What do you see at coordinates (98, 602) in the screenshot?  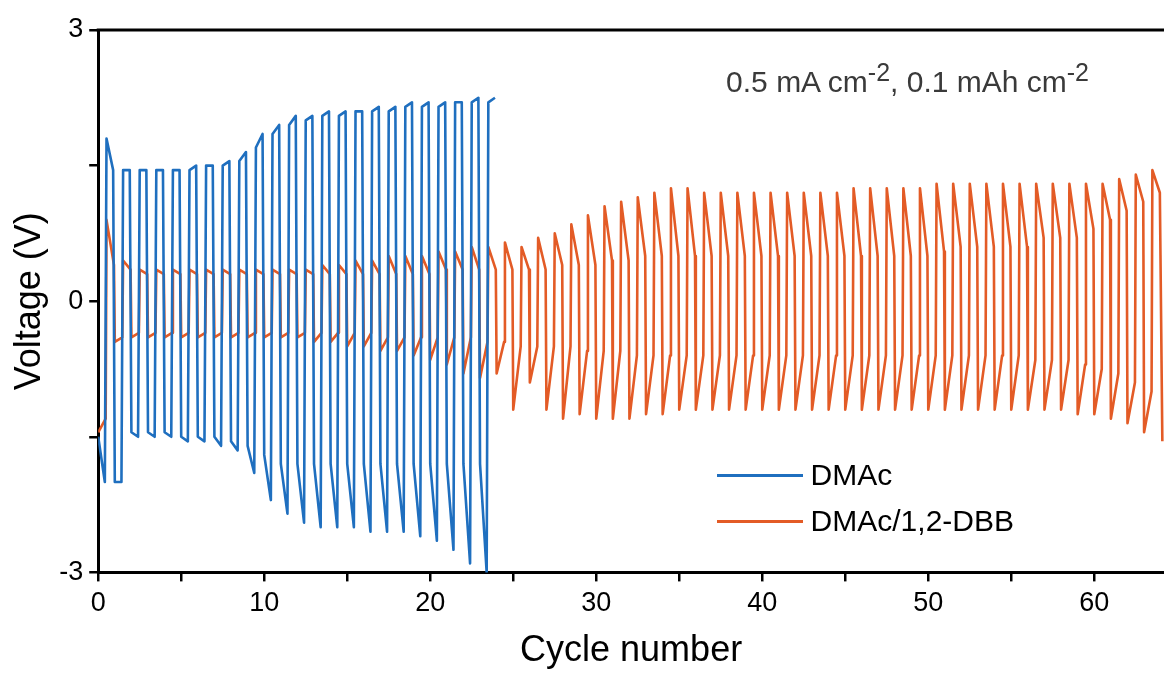 I see `x-tick-label: 0` at bounding box center [98, 602].